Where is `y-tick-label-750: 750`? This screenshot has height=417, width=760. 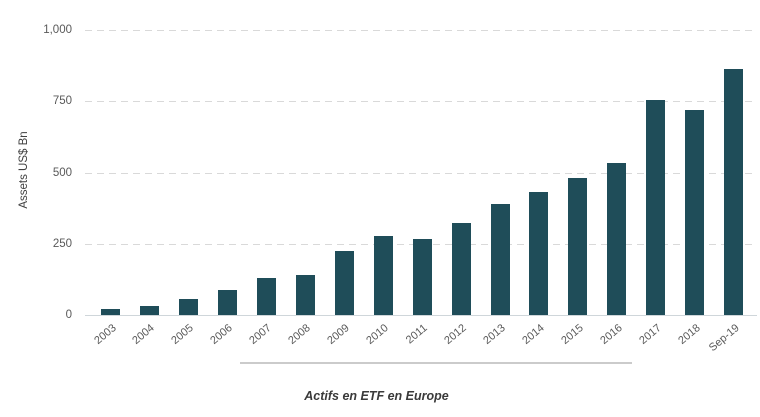
y-tick-label-750: 750 is located at coordinates (62, 101).